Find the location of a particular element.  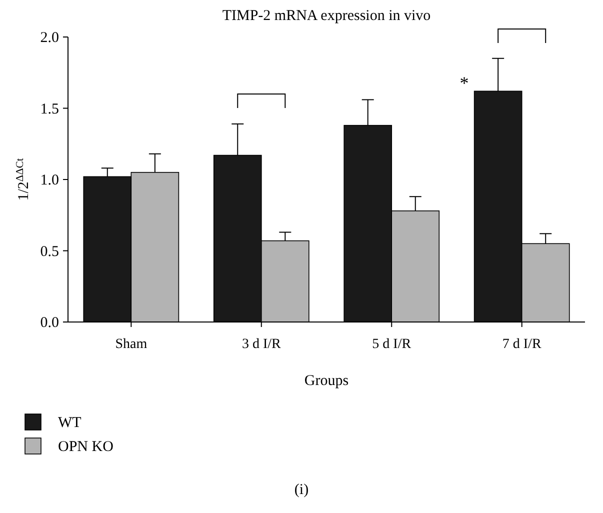

x-tick-label: 5 d I/R is located at coordinates (392, 344).